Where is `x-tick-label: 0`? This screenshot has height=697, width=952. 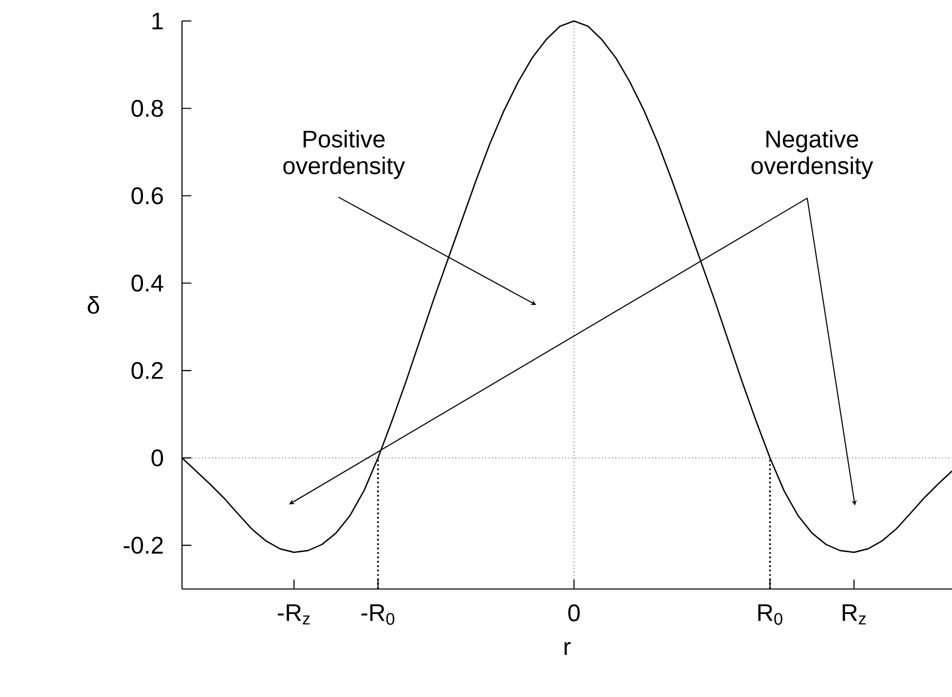 x-tick-label: 0 is located at coordinates (574, 613).